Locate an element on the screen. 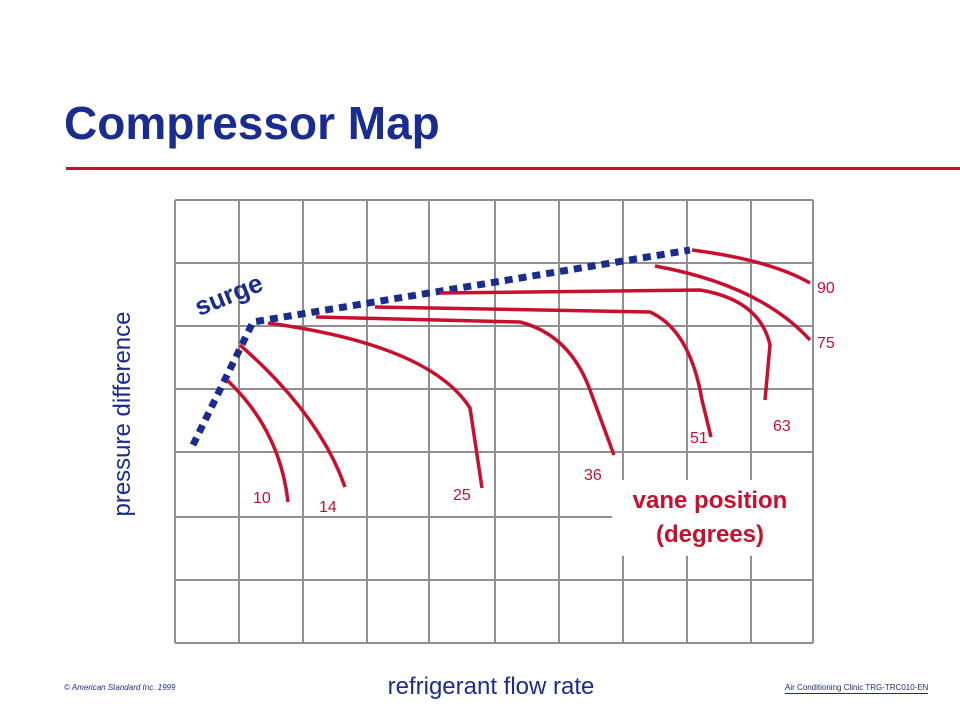 This screenshot has height=720, width=960. x-axis-label: refrigerant flow rate is located at coordinates (491, 686).